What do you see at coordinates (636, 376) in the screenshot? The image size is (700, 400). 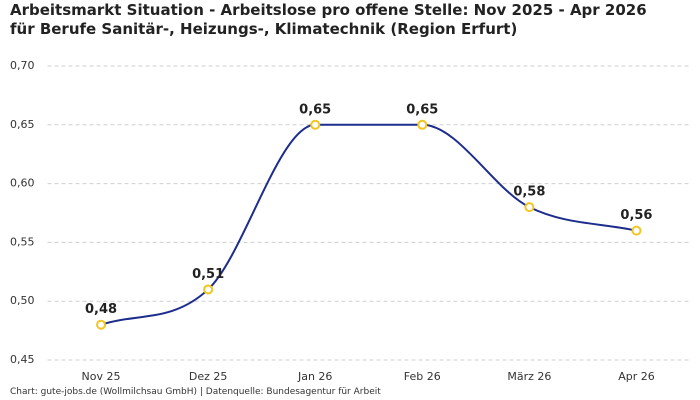 I see `x-tick-label: Apr 26` at bounding box center [636, 376].